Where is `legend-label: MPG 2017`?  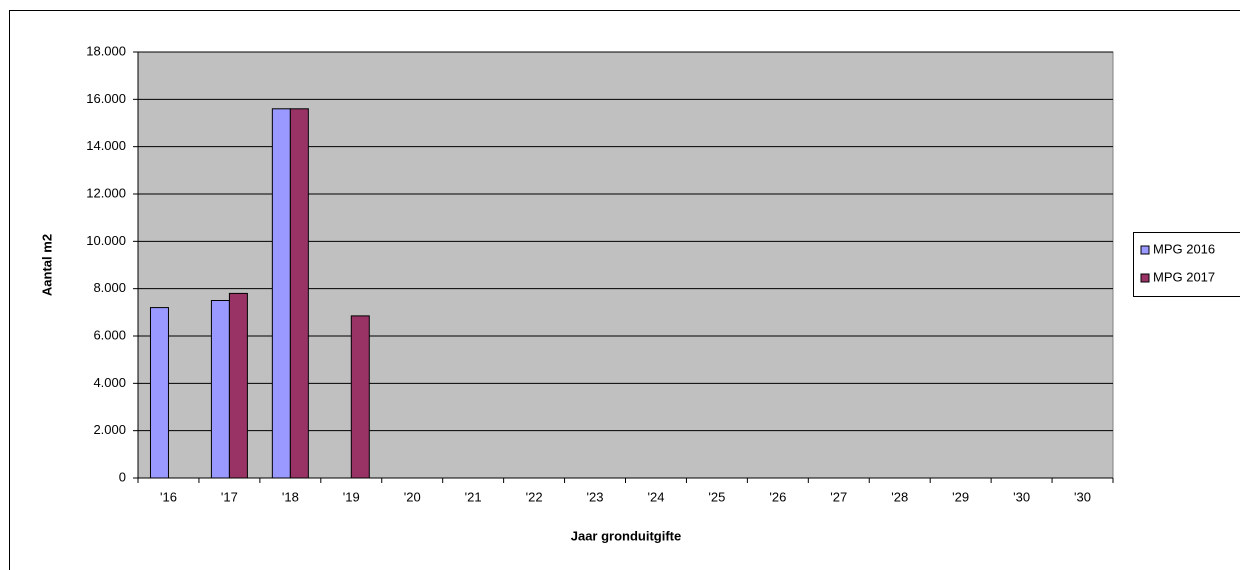 legend-label: MPG 2017 is located at coordinates (1184, 276).